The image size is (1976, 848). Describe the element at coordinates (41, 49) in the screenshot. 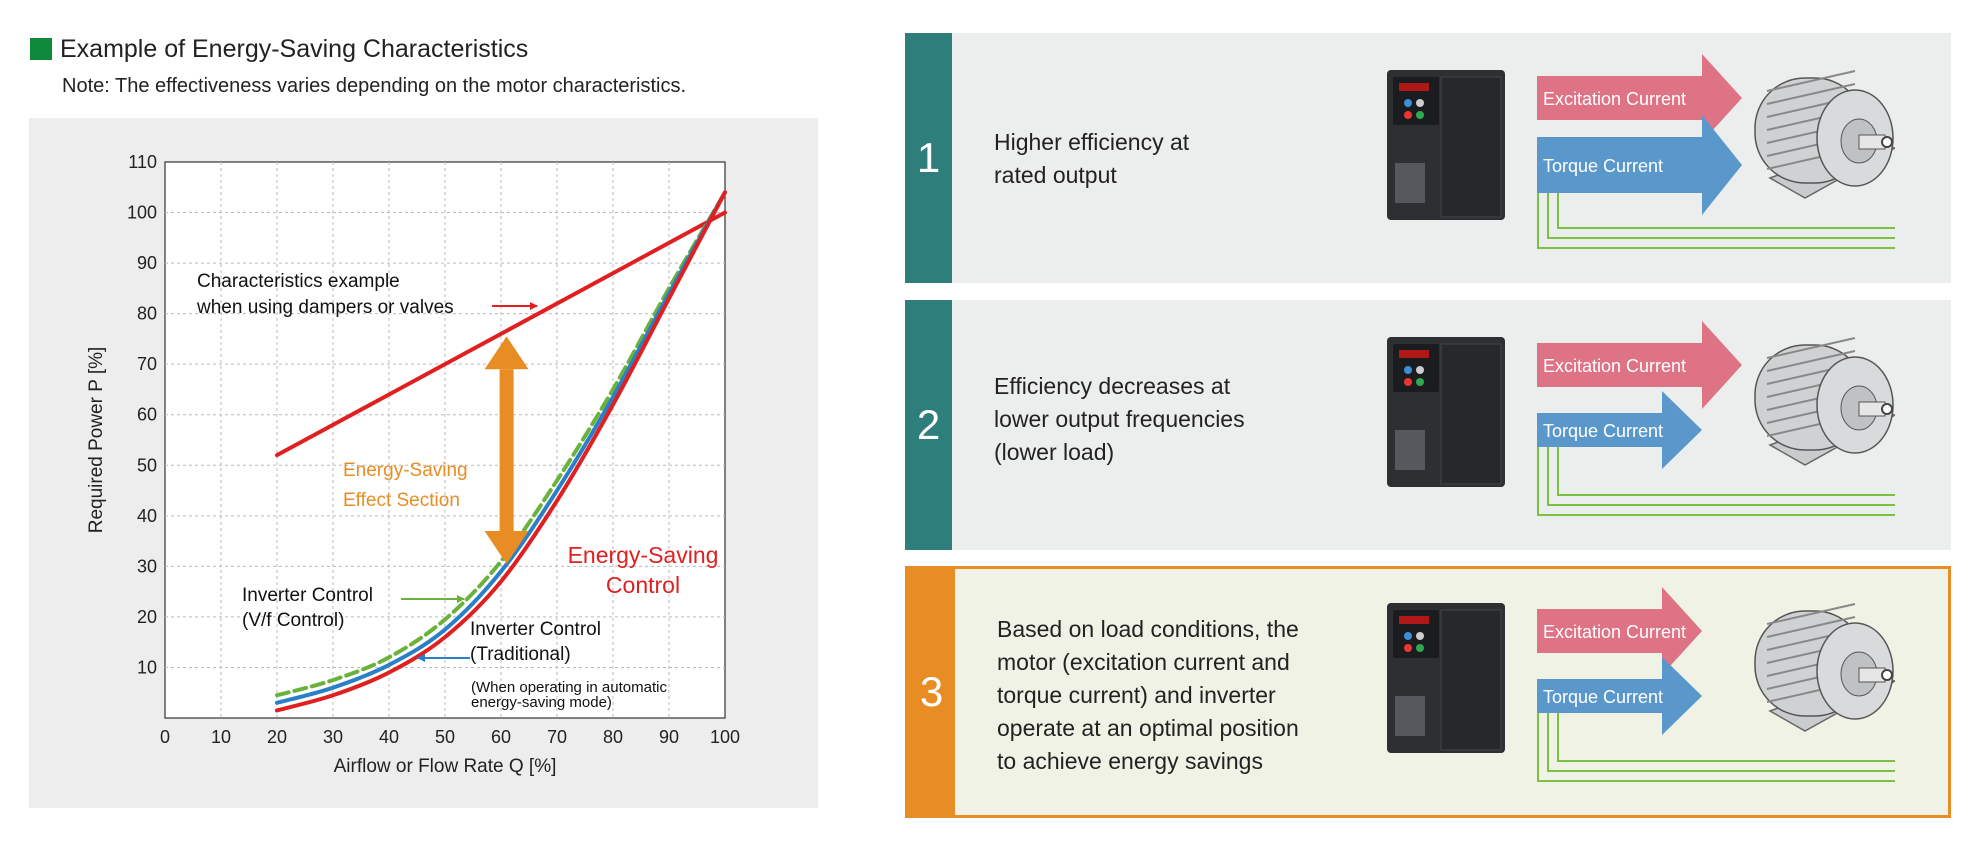

I see `green-square-icon` at that location.